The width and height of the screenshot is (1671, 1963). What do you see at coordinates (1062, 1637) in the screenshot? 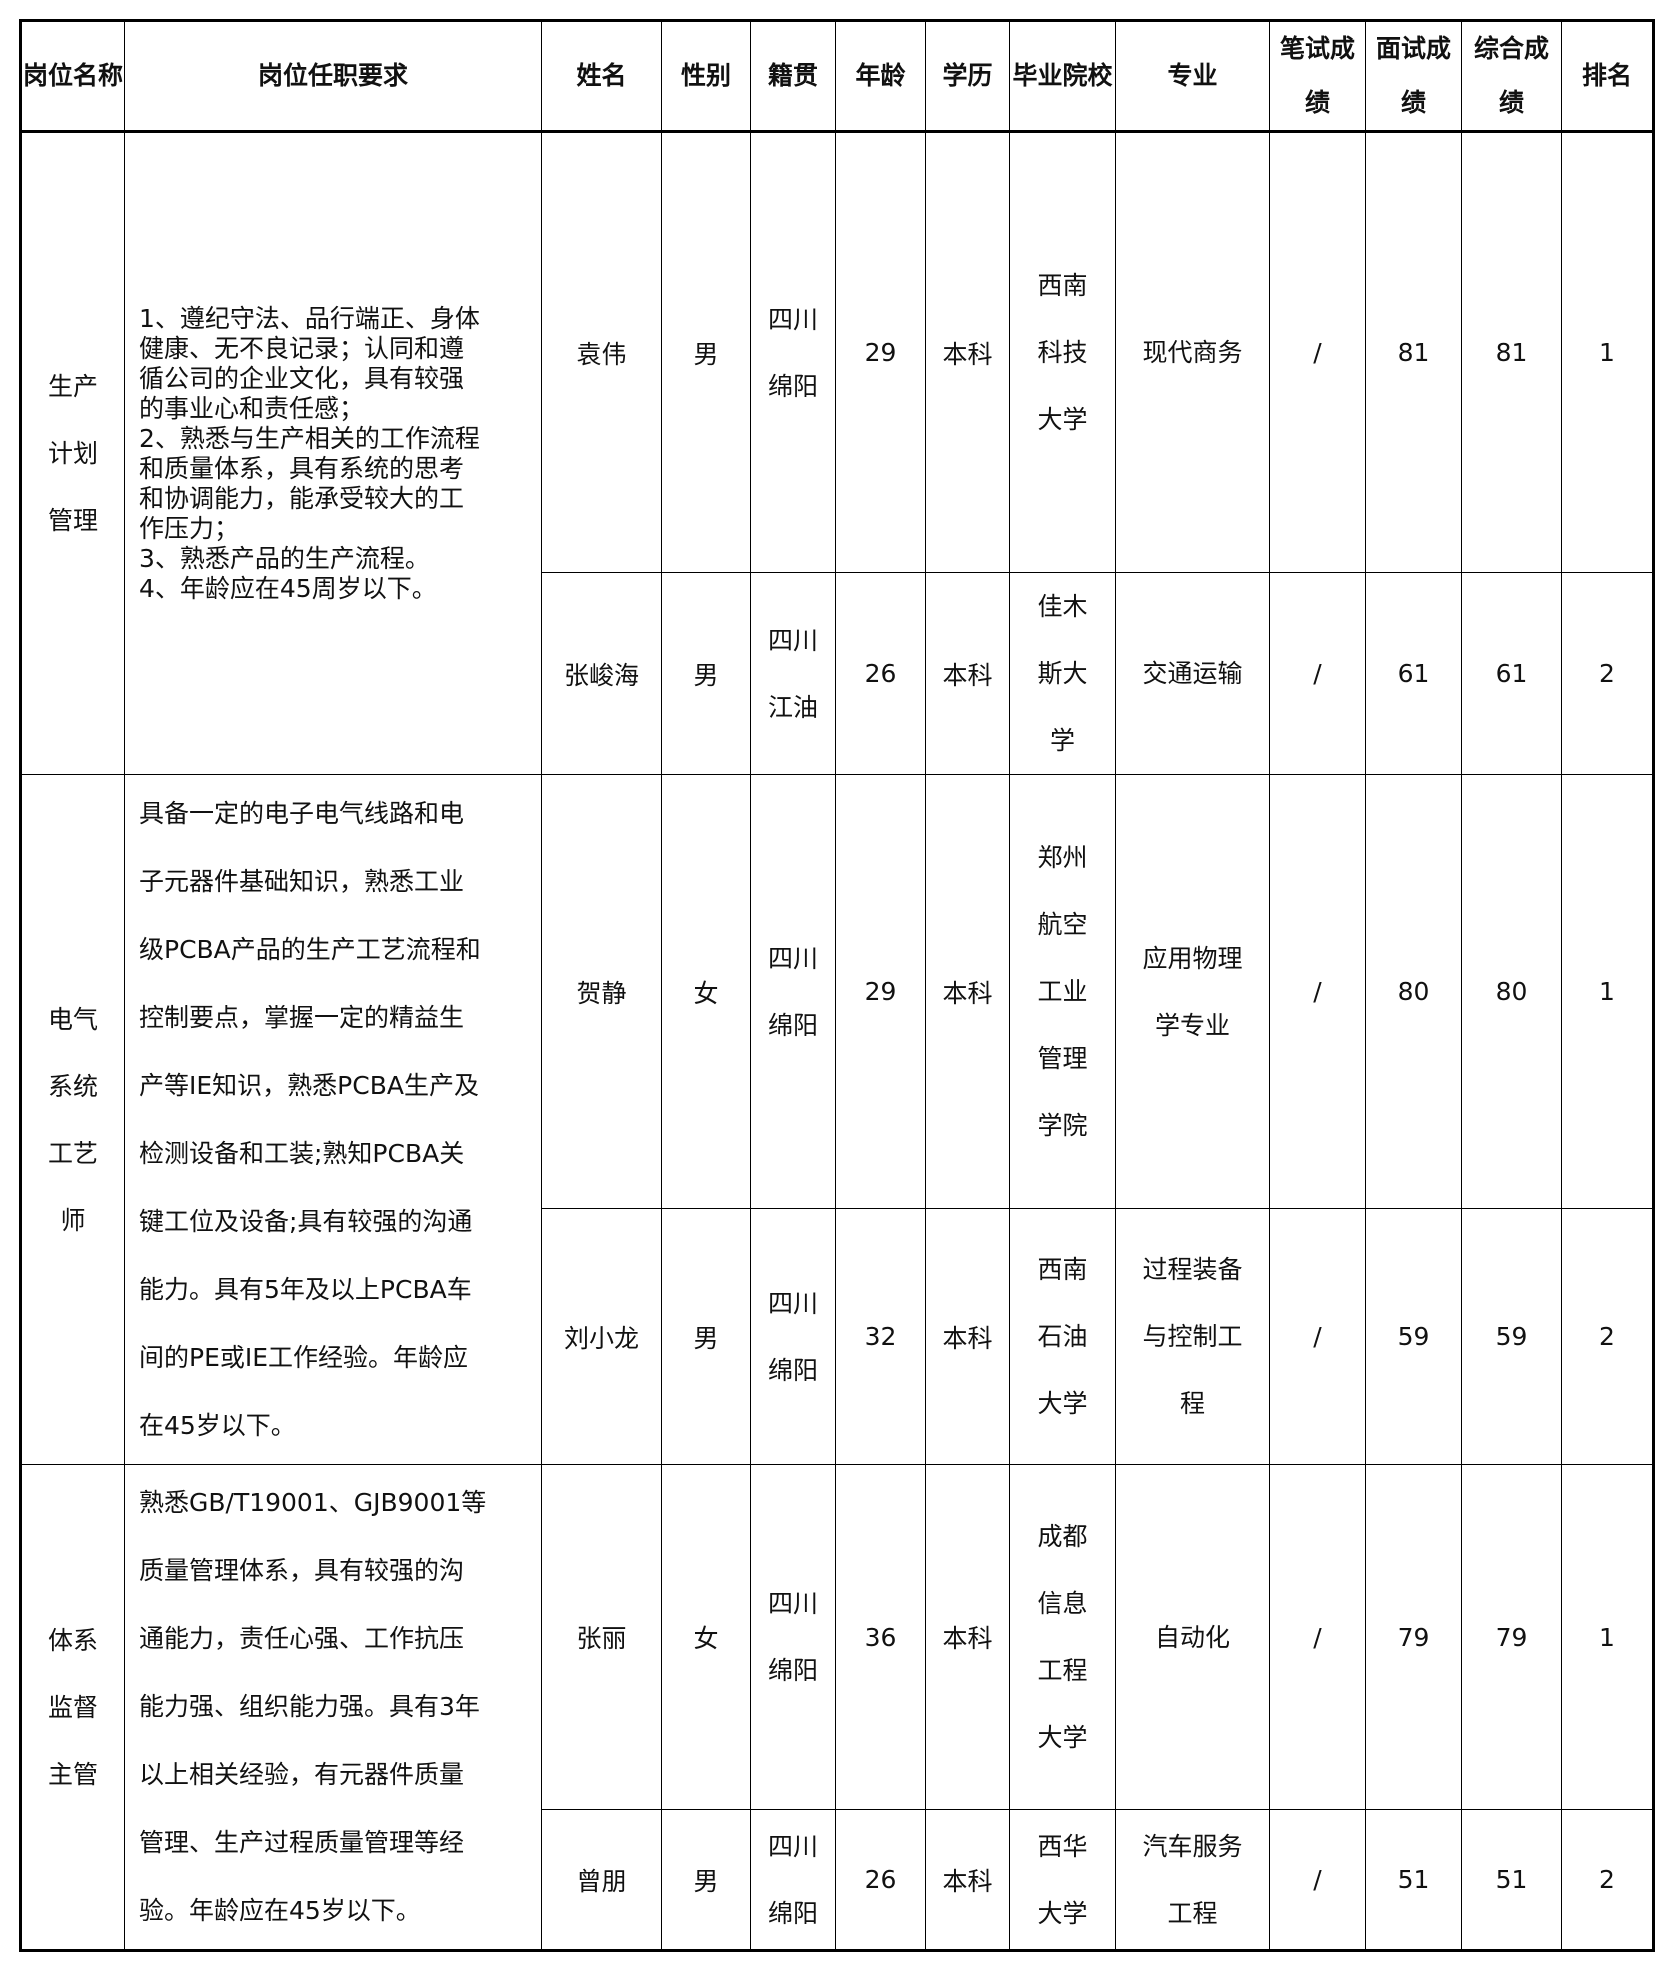
I see `school-cell: 成都 信息 工程 大学` at bounding box center [1062, 1637].